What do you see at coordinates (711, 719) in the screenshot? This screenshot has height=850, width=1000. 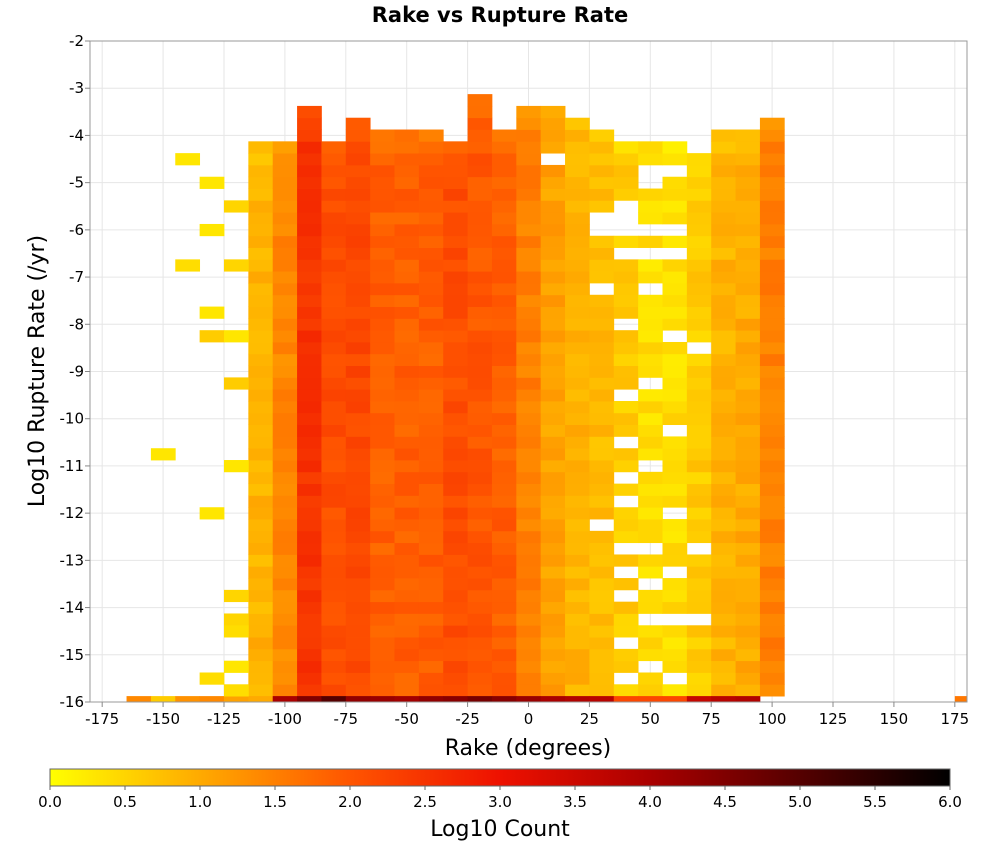 I see `x-tick-label: 75` at bounding box center [711, 719].